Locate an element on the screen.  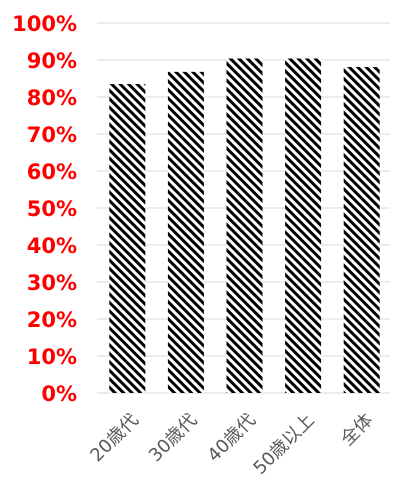
y-tick-label: 50% is located at coordinates (52, 209).